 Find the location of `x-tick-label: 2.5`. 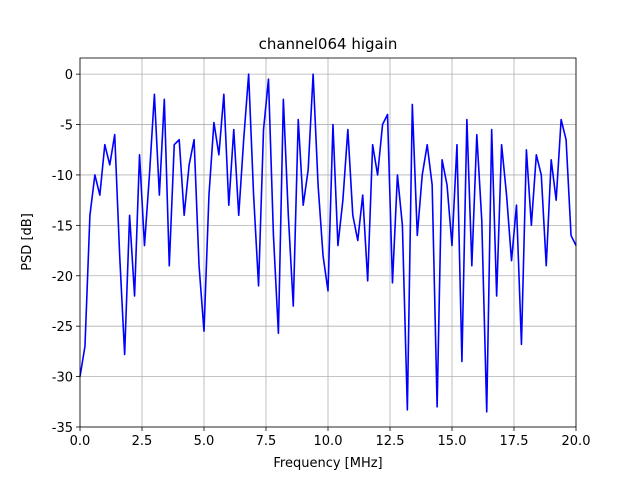

x-tick-label: 2.5 is located at coordinates (142, 441).